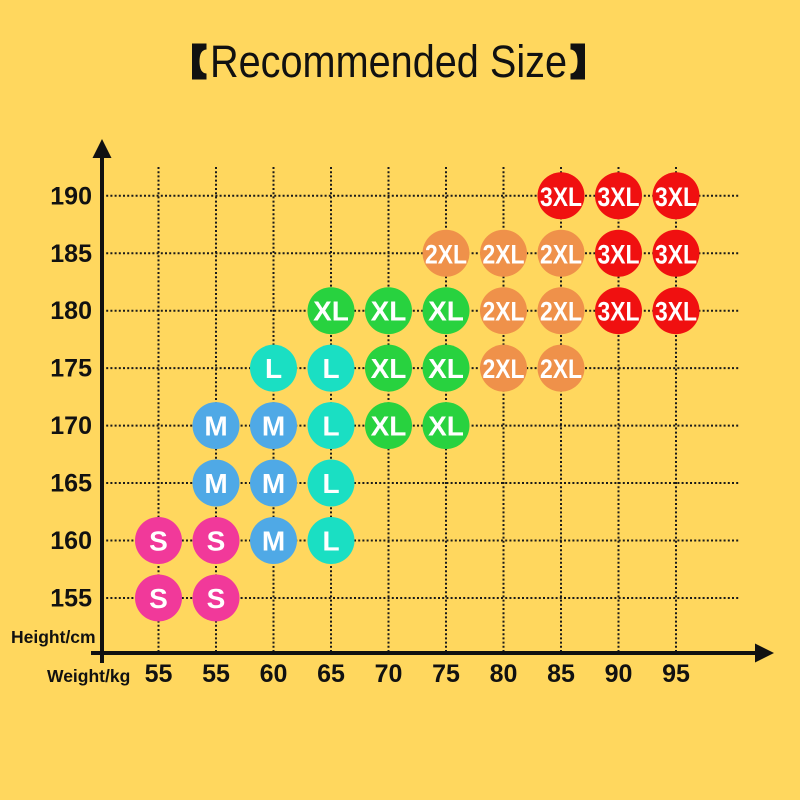 The height and width of the screenshot is (800, 800). I want to click on svg-text: Recommended Size, so click(388, 61).